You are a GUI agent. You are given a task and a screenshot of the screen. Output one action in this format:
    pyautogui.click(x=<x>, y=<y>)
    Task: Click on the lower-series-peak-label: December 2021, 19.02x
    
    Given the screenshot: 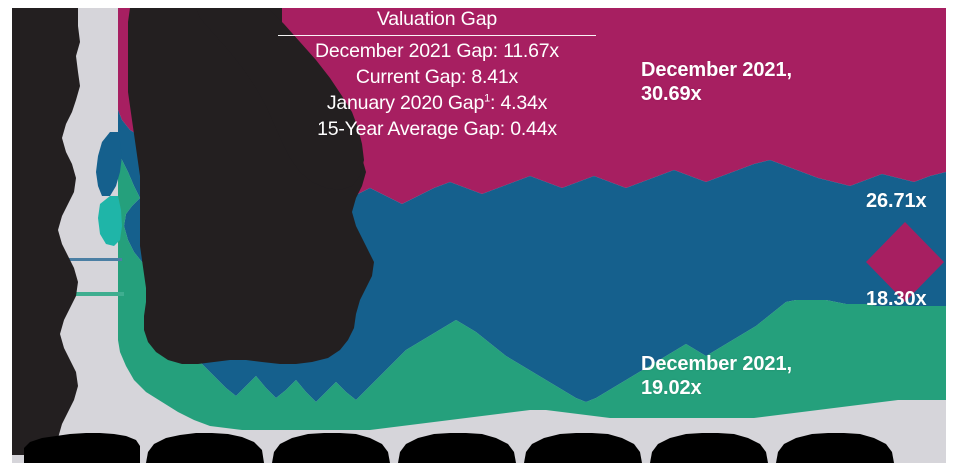 What is the action you would take?
    pyautogui.click(x=716, y=376)
    